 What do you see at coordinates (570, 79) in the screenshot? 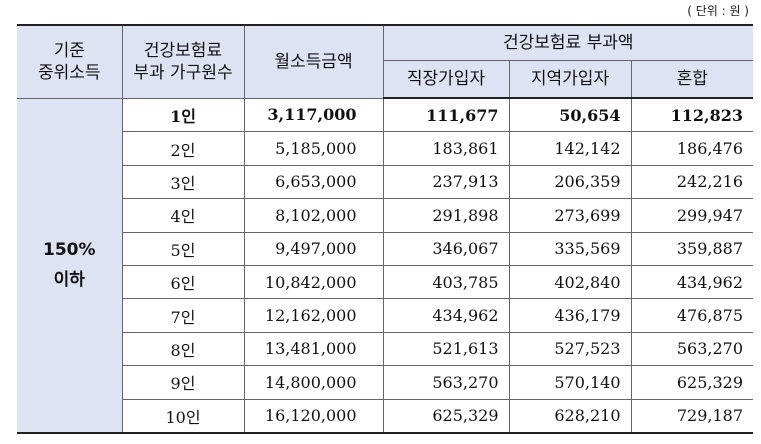
I see `header-regional: 지역가입자` at bounding box center [570, 79].